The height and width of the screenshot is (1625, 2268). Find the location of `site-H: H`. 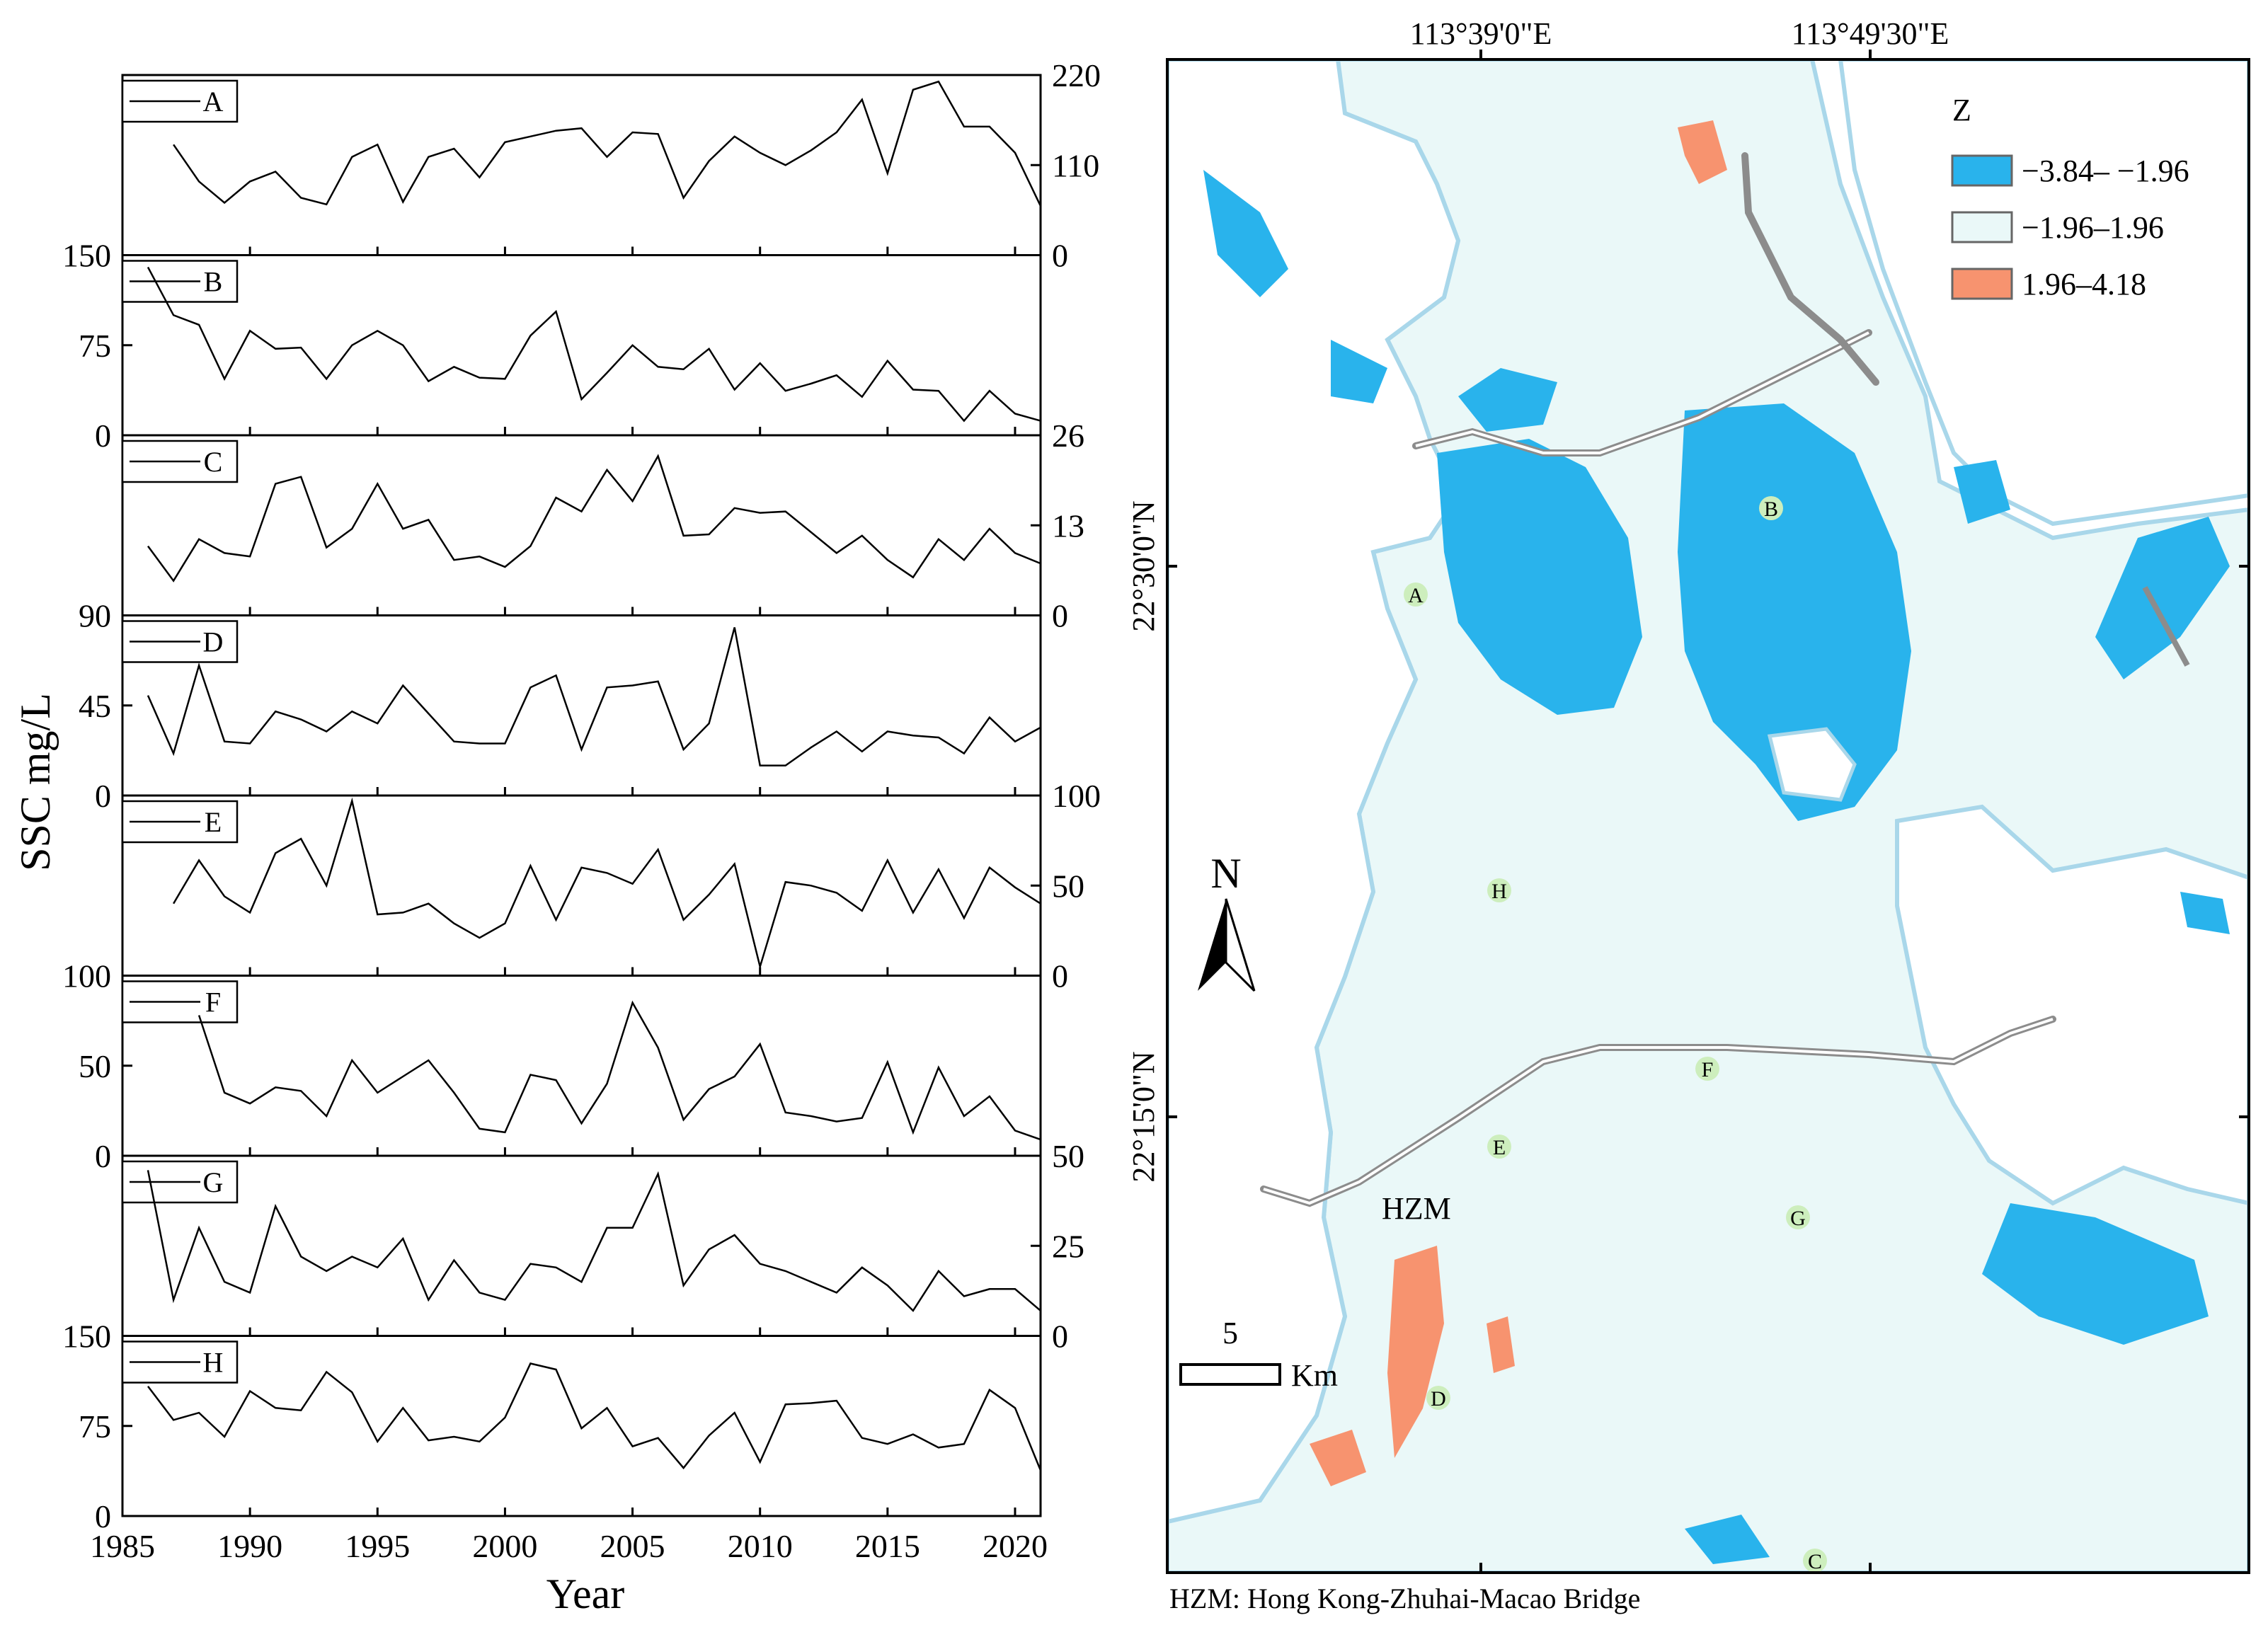

site-H: H is located at coordinates (1499, 891).